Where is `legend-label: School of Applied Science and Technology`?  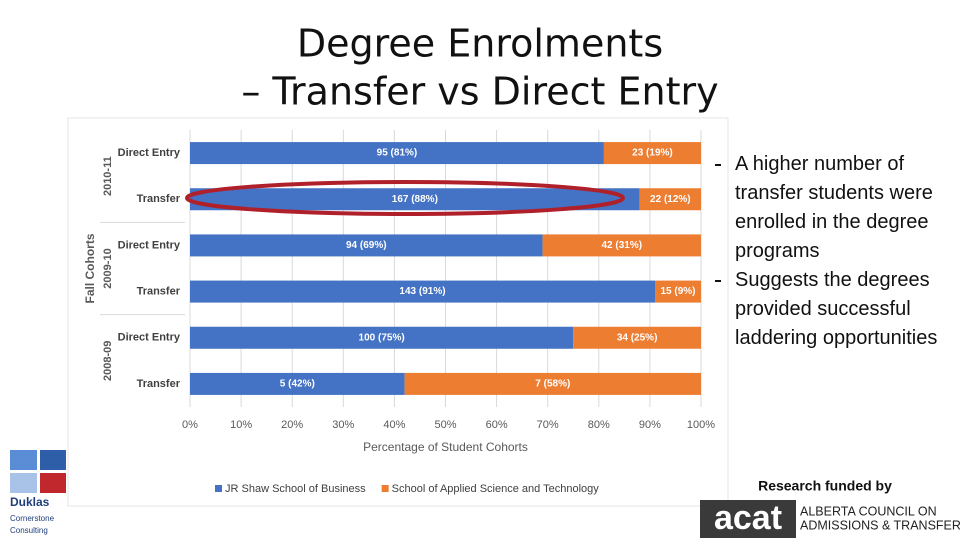 legend-label: School of Applied Science and Technology is located at coordinates (496, 489).